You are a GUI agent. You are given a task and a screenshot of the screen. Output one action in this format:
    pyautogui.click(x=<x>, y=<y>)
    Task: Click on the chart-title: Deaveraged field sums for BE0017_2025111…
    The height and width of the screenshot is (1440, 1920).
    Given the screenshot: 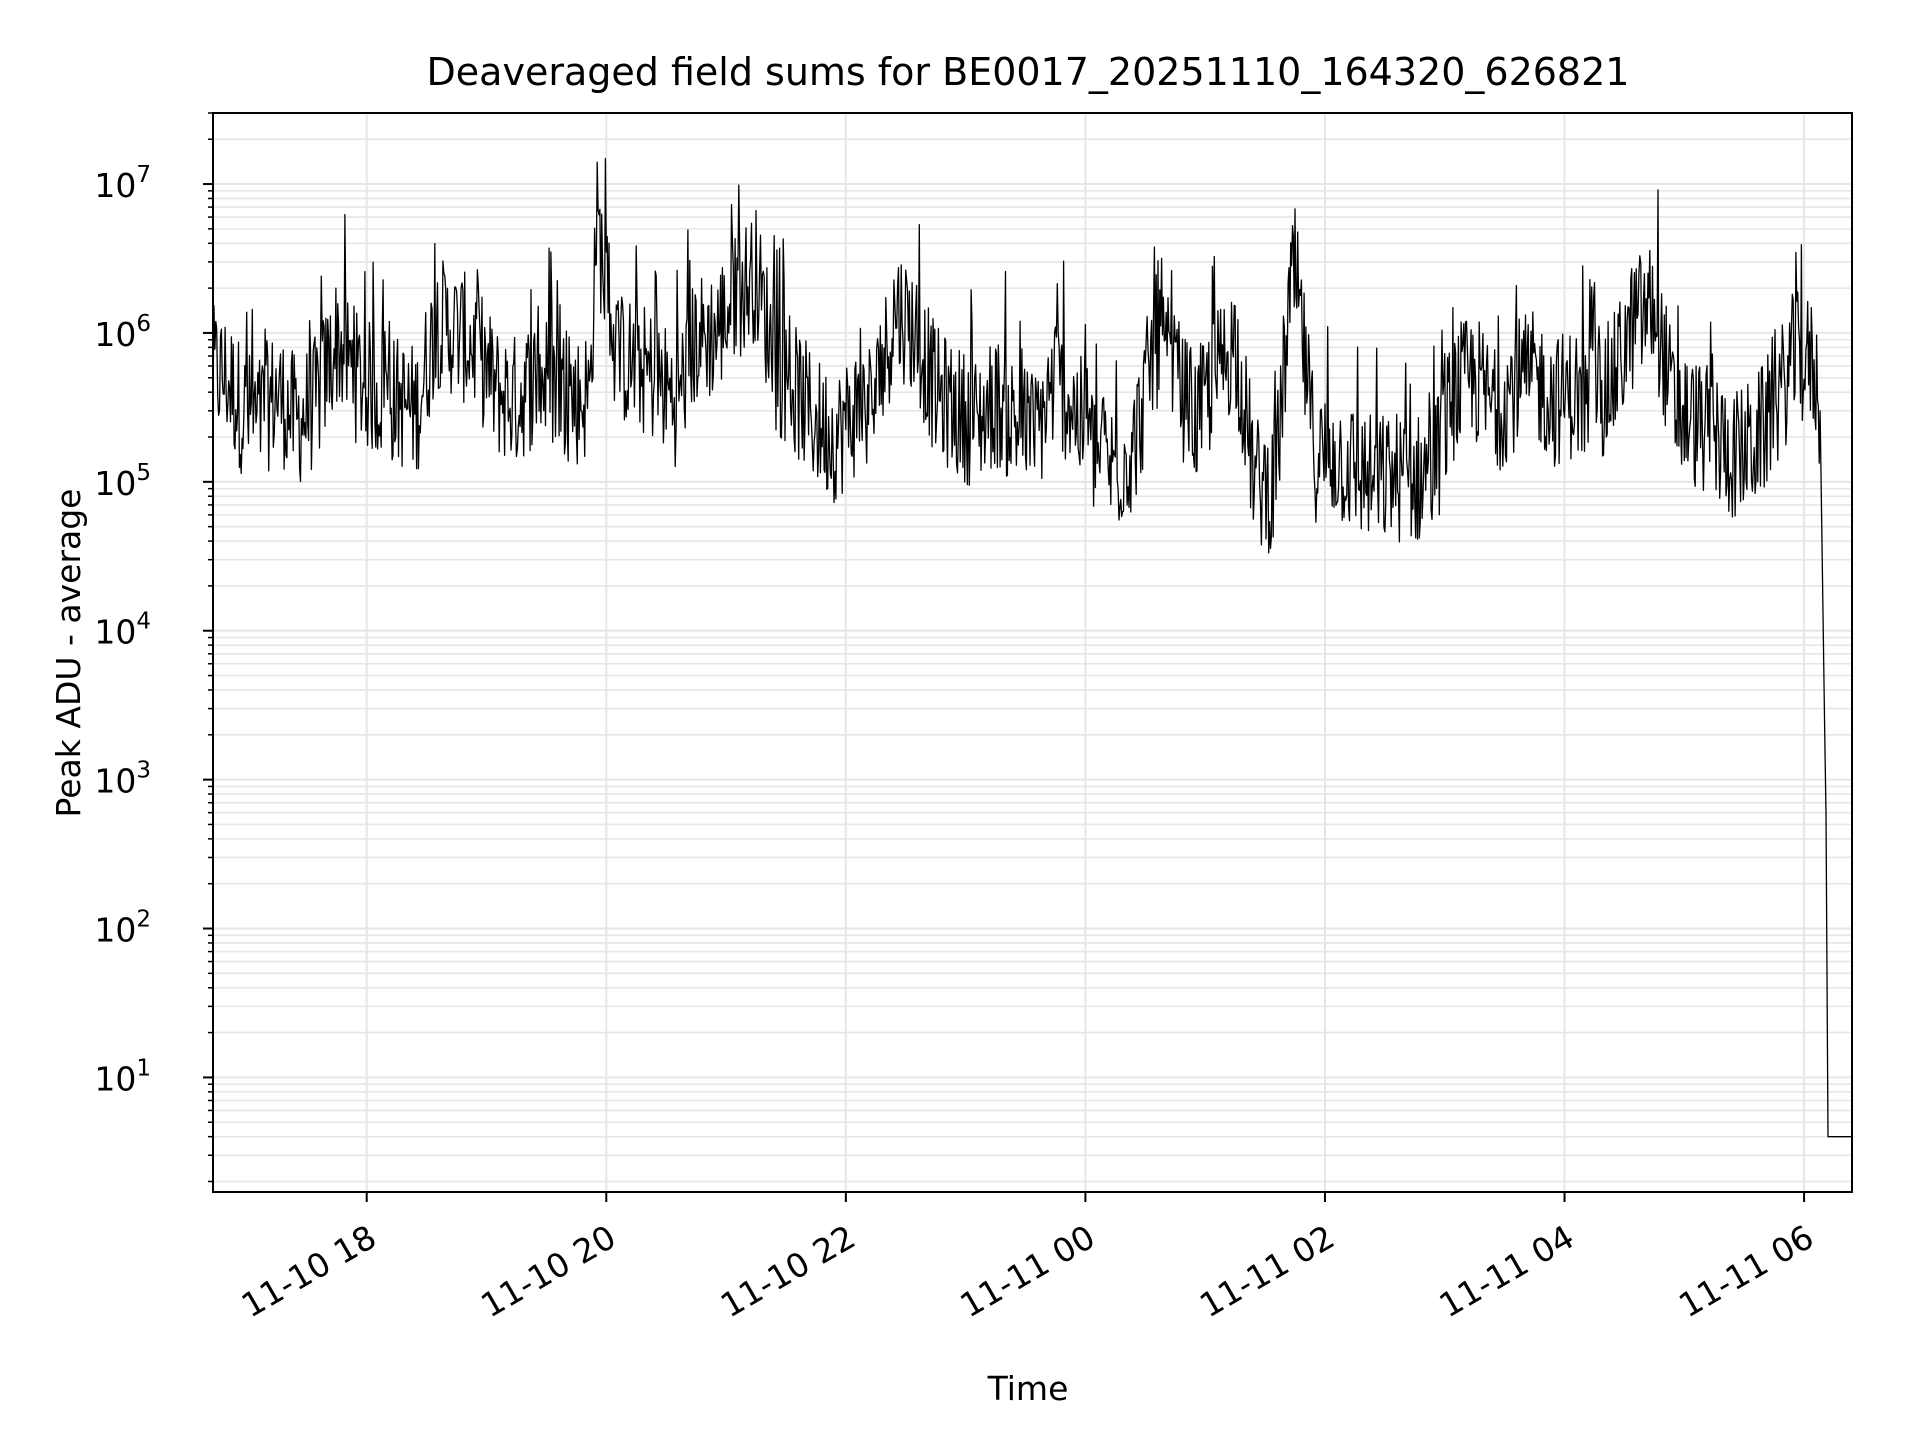 What is the action you would take?
    pyautogui.click(x=1028, y=72)
    